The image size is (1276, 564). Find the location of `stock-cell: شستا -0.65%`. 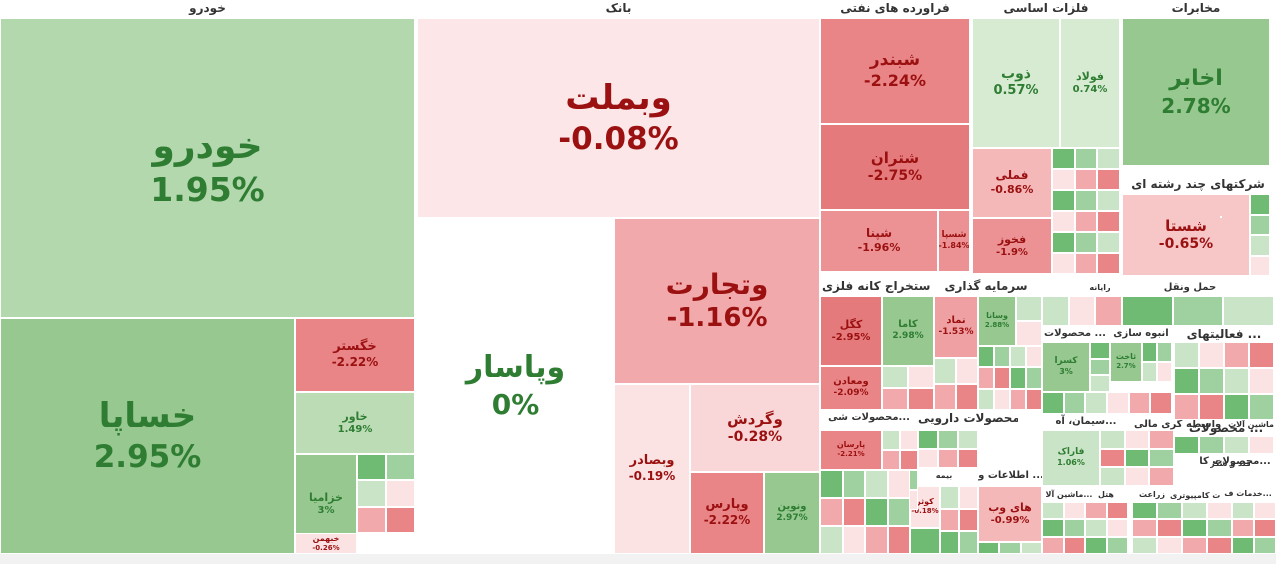

stock-cell: شستا -0.65% is located at coordinates (1186, 235).